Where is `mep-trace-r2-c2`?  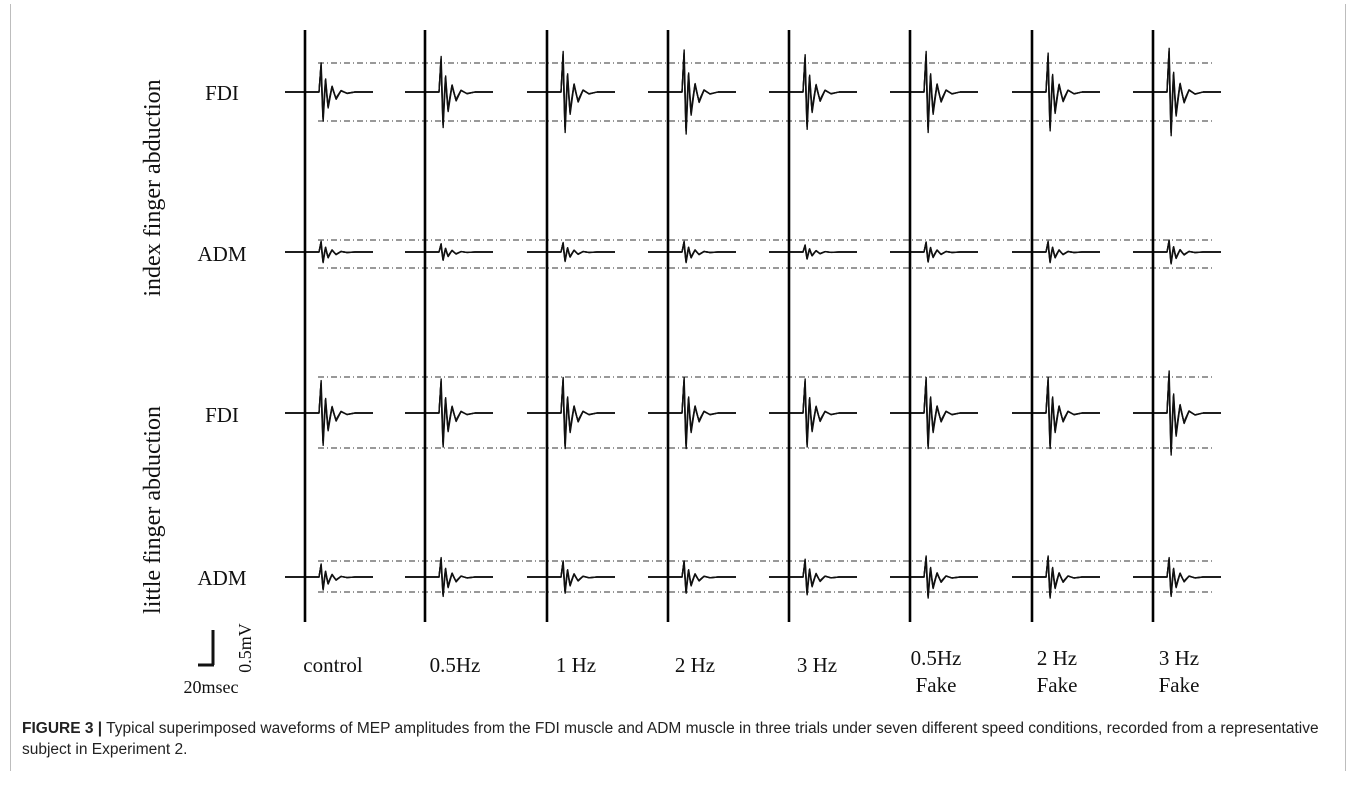 mep-trace-r2-c2 is located at coordinates (449, 252).